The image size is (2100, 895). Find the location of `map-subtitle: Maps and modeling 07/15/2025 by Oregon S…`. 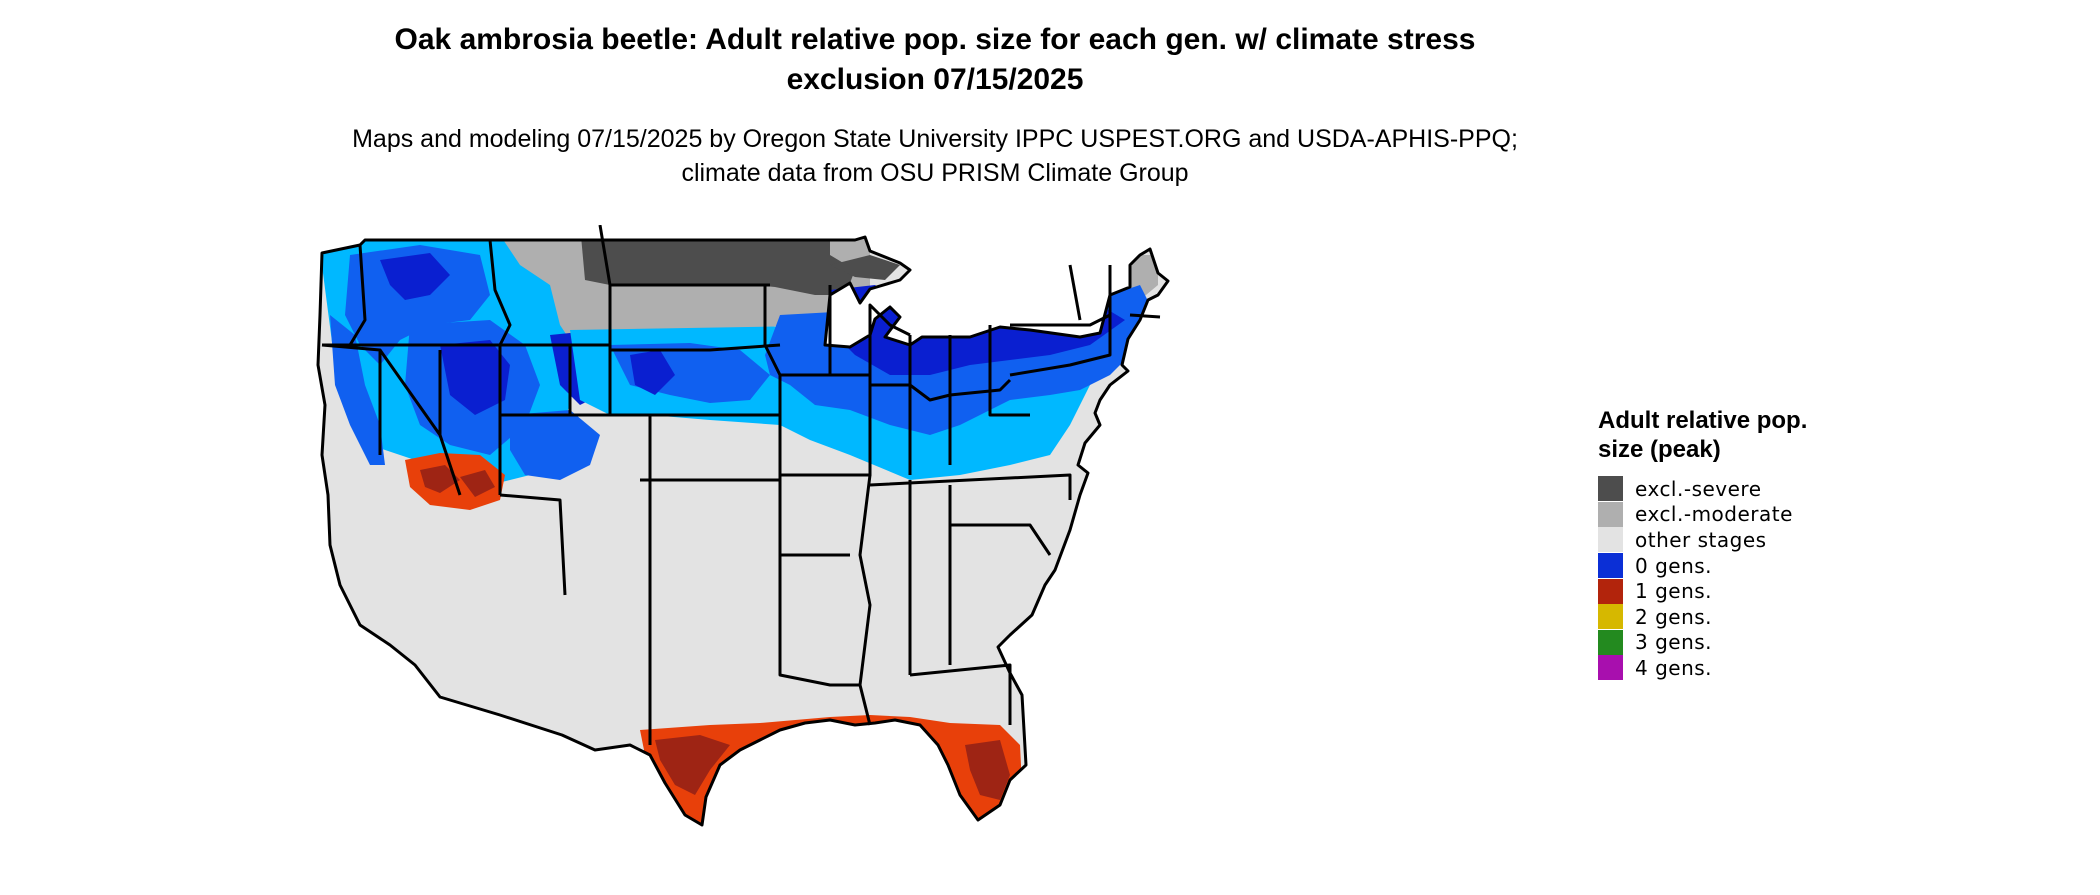

map-subtitle: Maps and modeling 07/15/2025 by Oregon S… is located at coordinates (935, 156).